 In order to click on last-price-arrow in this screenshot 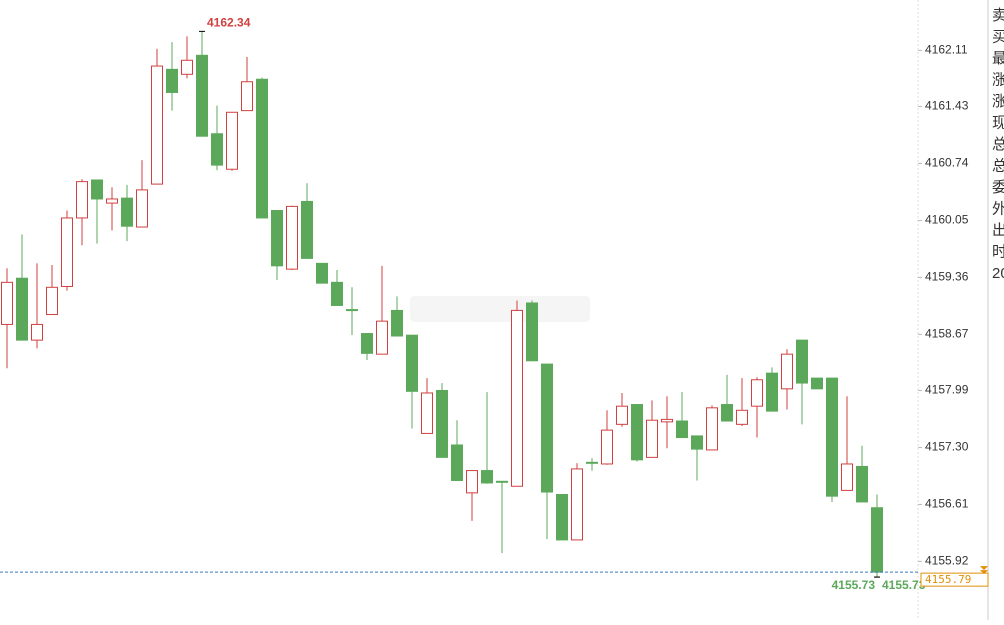, I will do `click(984, 570)`.